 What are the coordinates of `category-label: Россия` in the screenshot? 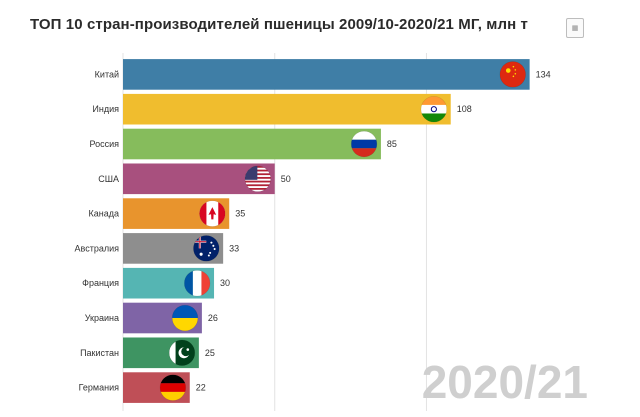 It's located at (104, 144).